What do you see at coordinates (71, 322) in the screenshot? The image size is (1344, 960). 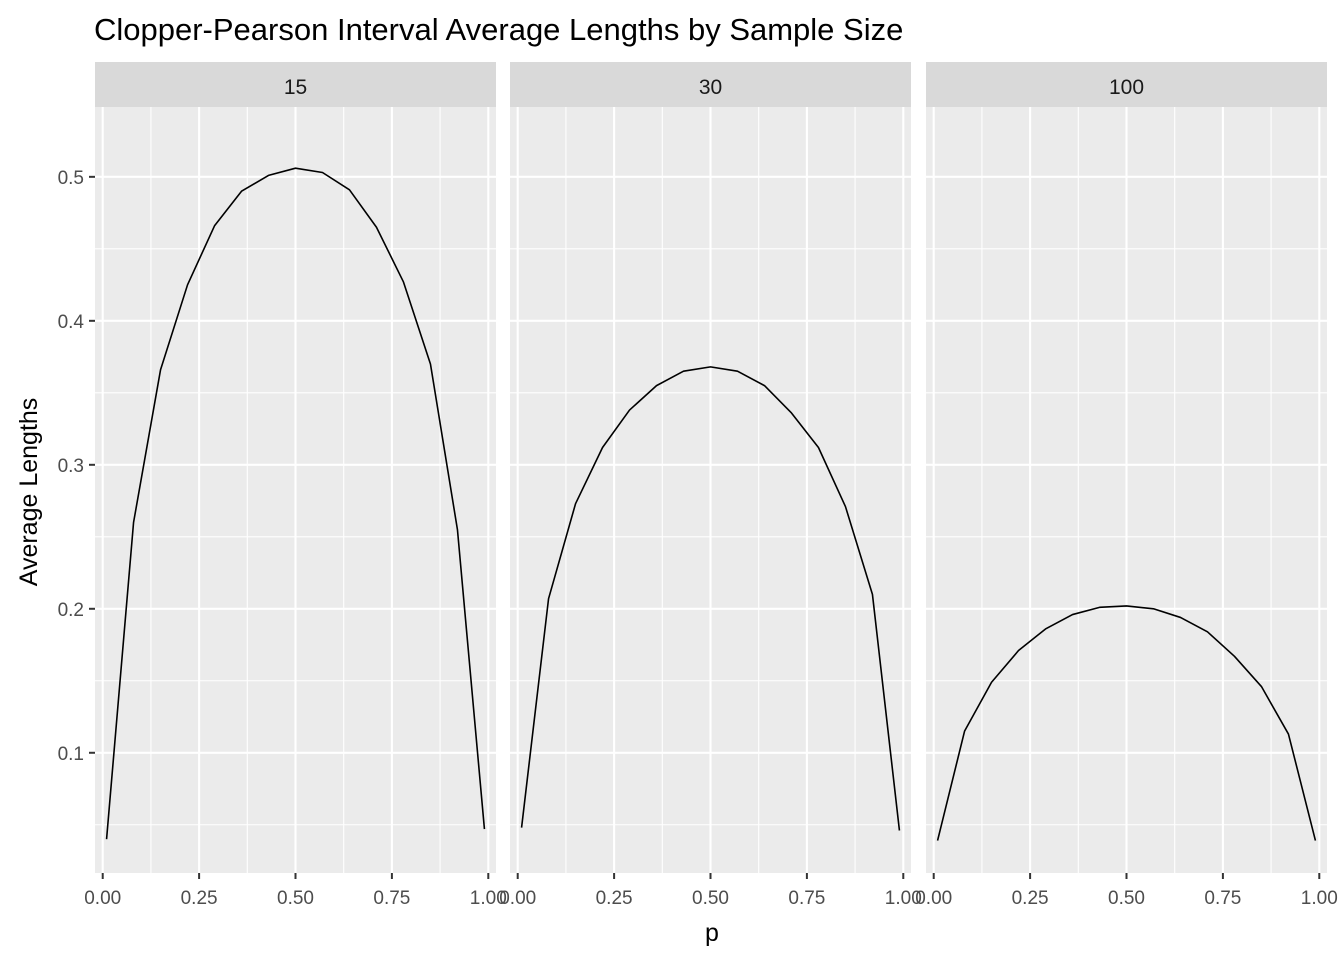 I see `y-tick-label: 0.4` at bounding box center [71, 322].